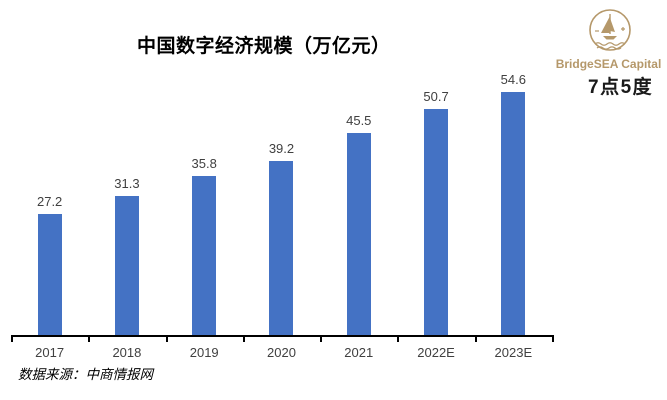 This screenshot has width=667, height=400. What do you see at coordinates (436, 96) in the screenshot?
I see `bar-value-label: 50.7` at bounding box center [436, 96].